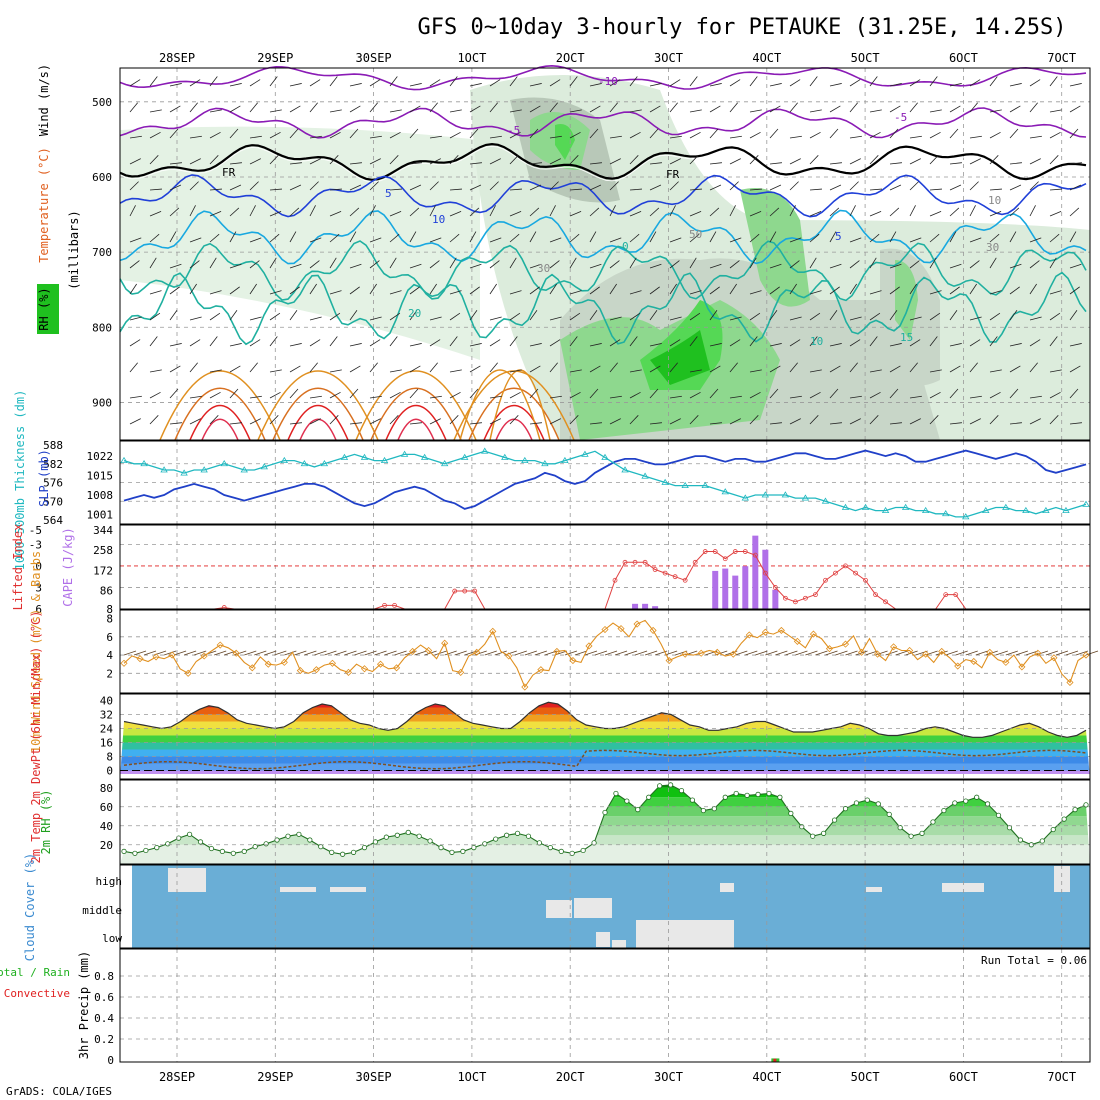 The image size is (1100, 1100). What do you see at coordinates (106, 807) in the screenshot?
I see `ytick-rh-60: 60` at bounding box center [106, 807].